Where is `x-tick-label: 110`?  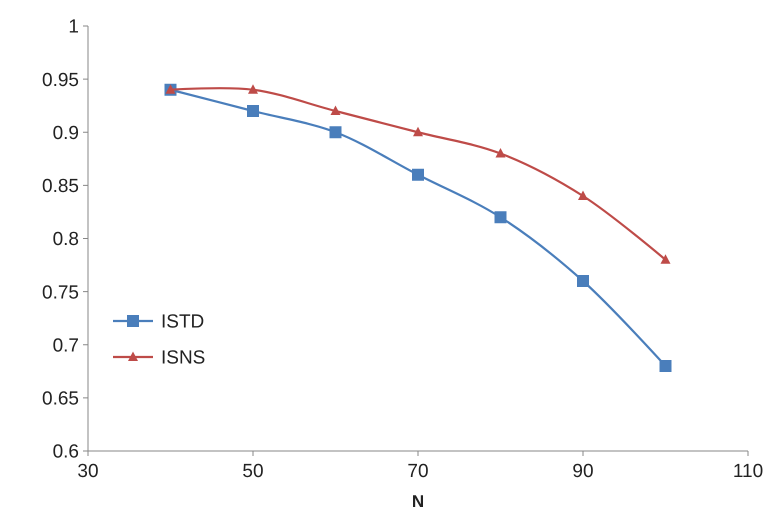 x-tick-label: 110 is located at coordinates (748, 471).